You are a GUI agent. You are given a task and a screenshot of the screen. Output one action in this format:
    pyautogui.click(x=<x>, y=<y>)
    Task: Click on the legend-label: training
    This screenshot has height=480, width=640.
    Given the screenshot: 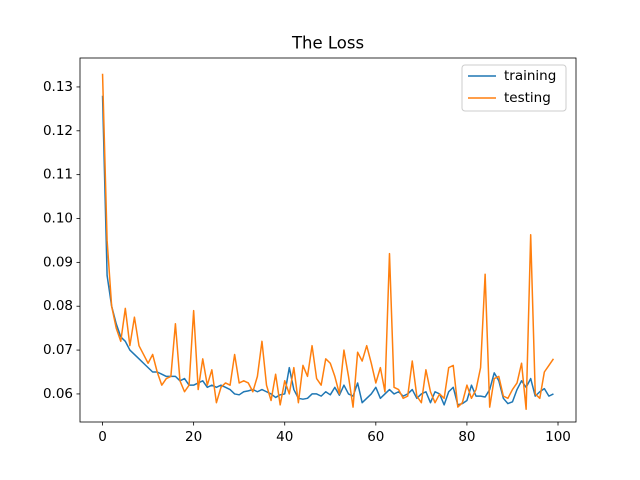 What is the action you would take?
    pyautogui.click(x=530, y=76)
    